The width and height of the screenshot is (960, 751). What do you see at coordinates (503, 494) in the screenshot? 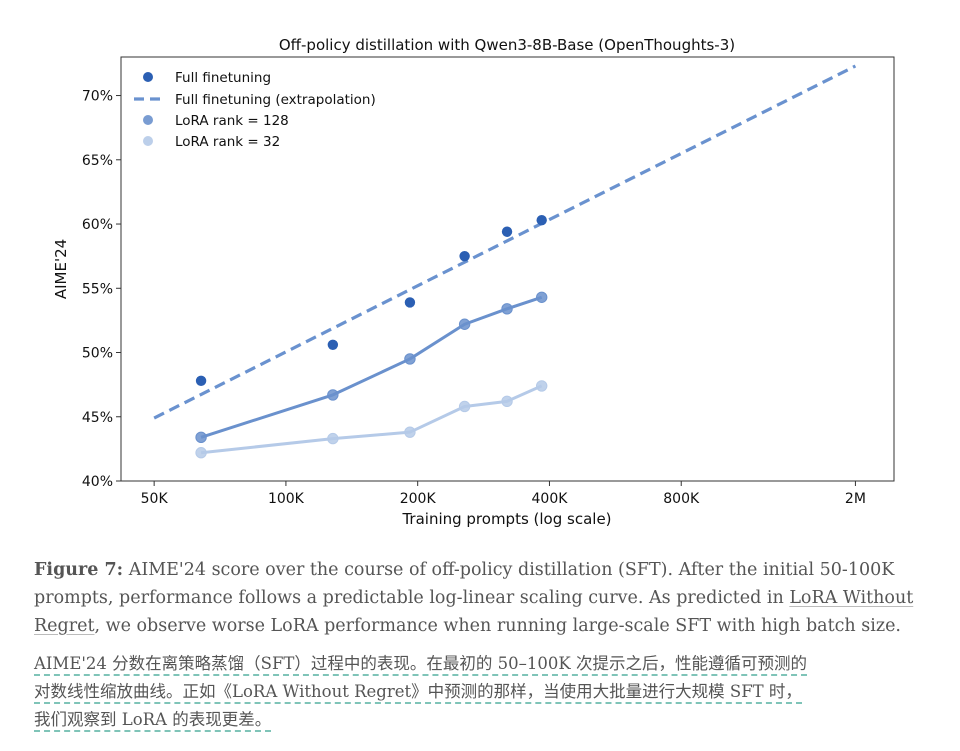
I see `x-axis: 50K 100K 200K 400K 800K 2M` at bounding box center [503, 494].